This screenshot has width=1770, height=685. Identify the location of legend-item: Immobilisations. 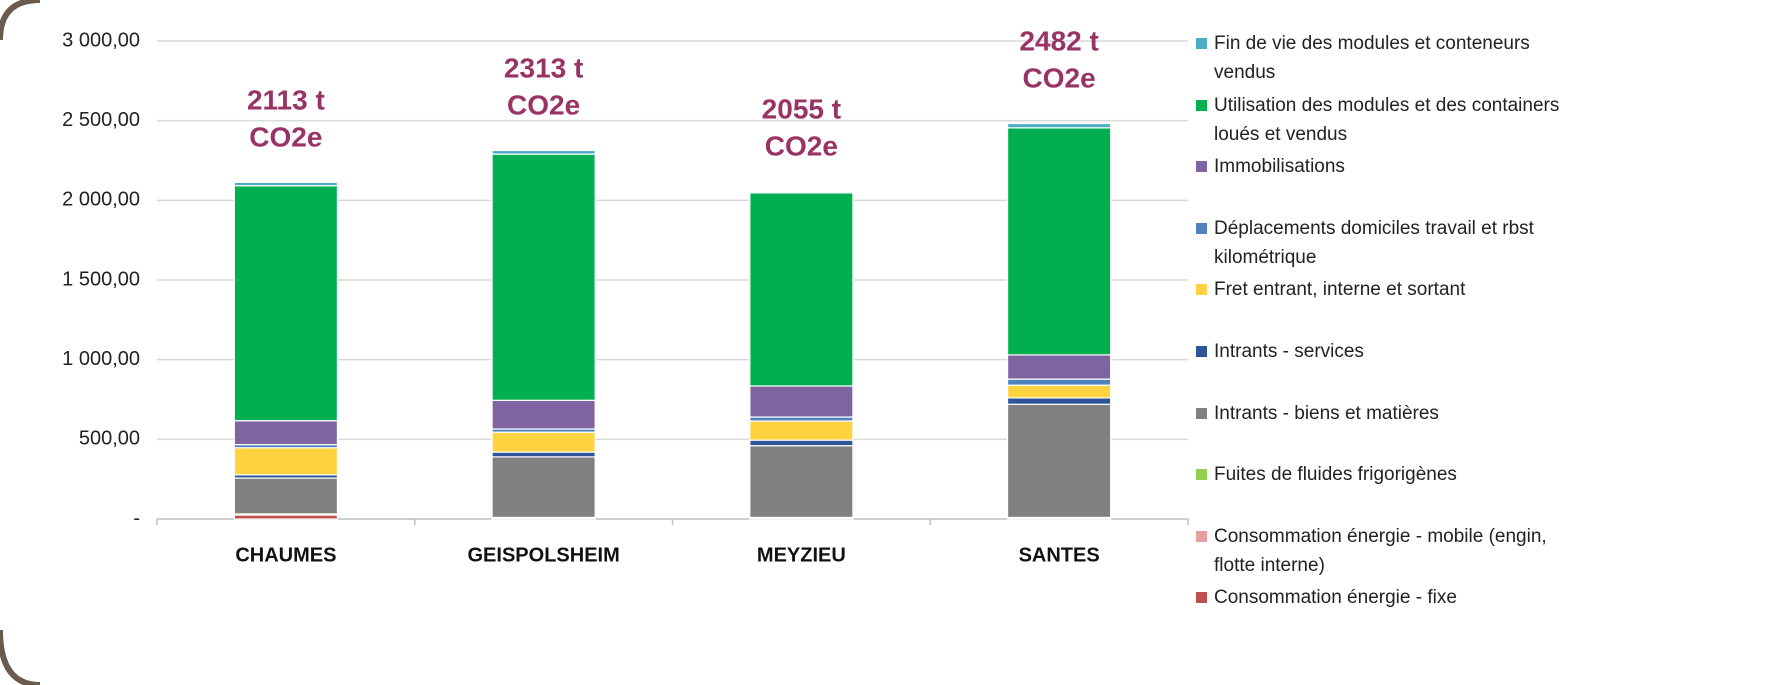
(1390, 166).